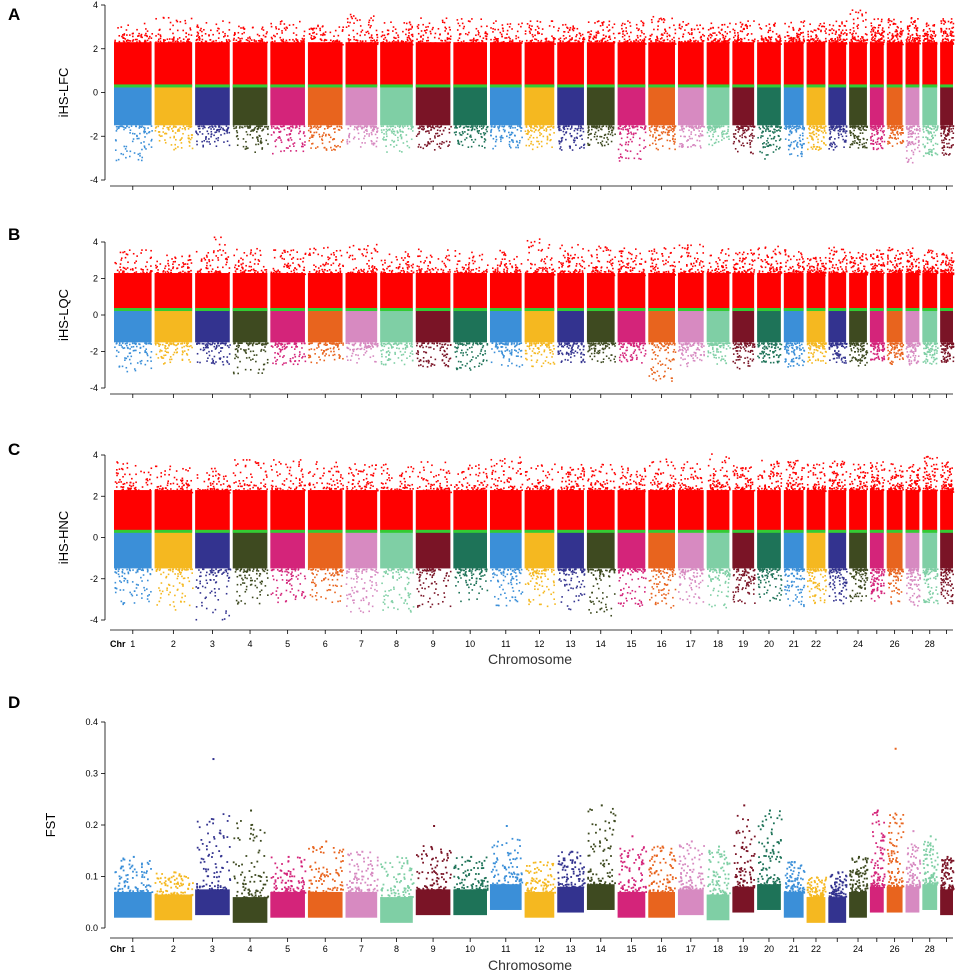  Describe the element at coordinates (506, 85) in the screenshot. I see `chromosome-11-points` at that location.